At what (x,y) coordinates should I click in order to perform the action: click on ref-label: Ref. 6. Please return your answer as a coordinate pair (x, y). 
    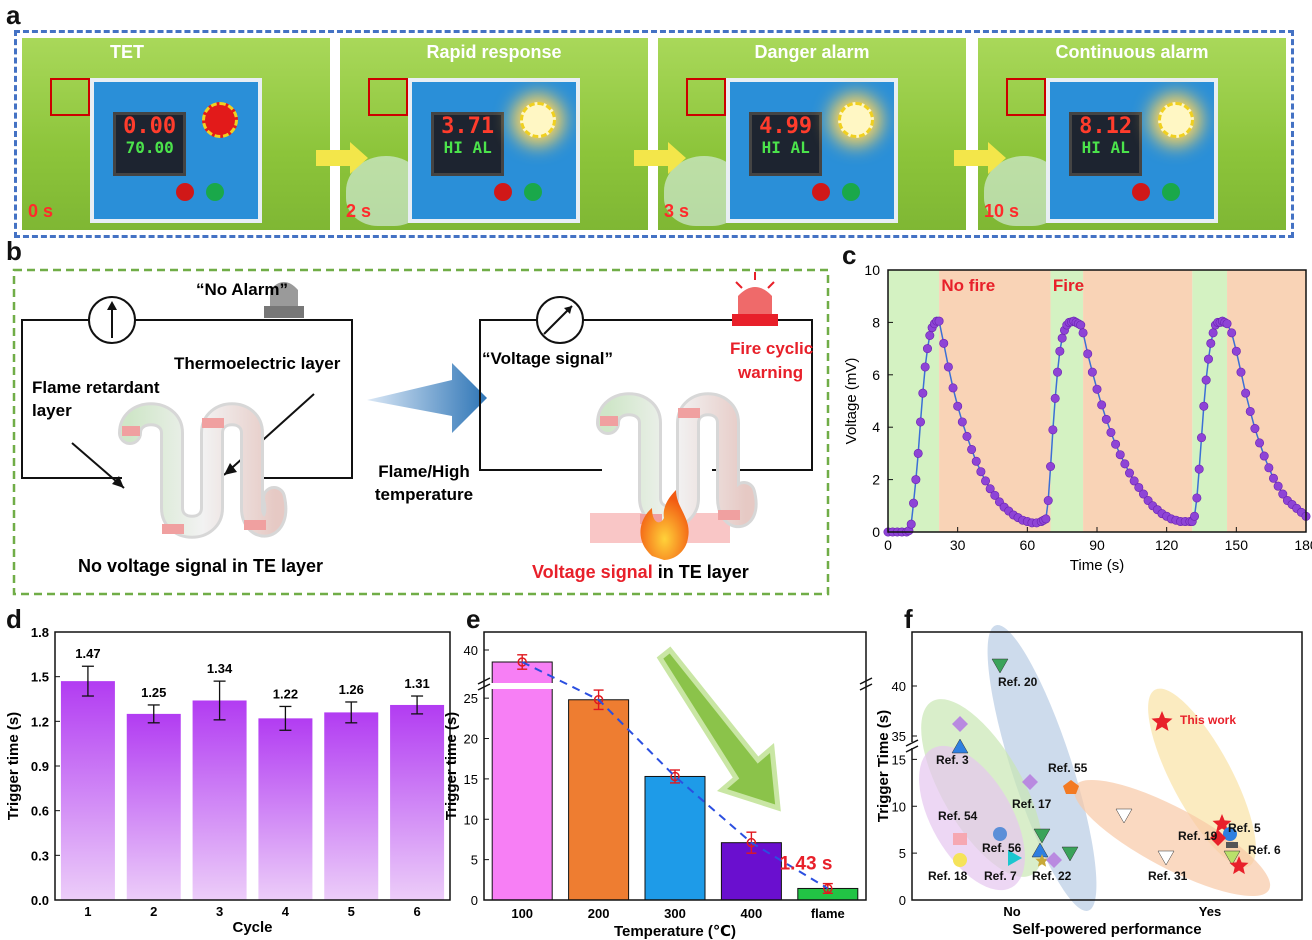
    Looking at the image, I should click on (1264, 850).